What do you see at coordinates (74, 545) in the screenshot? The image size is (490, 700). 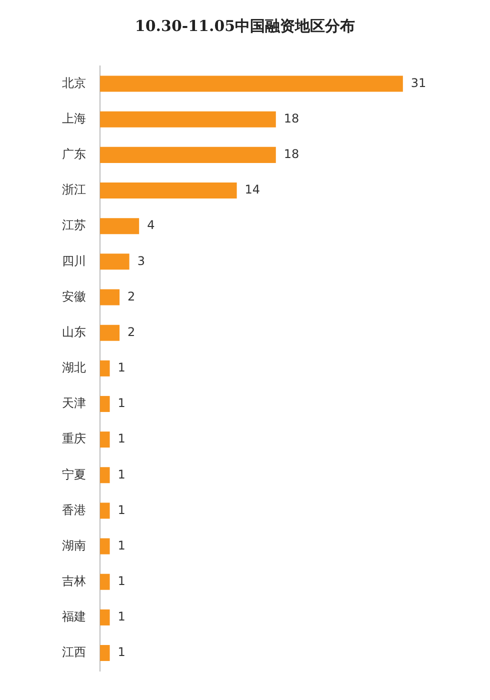 I see `y-tick-label: 湖南` at bounding box center [74, 545].